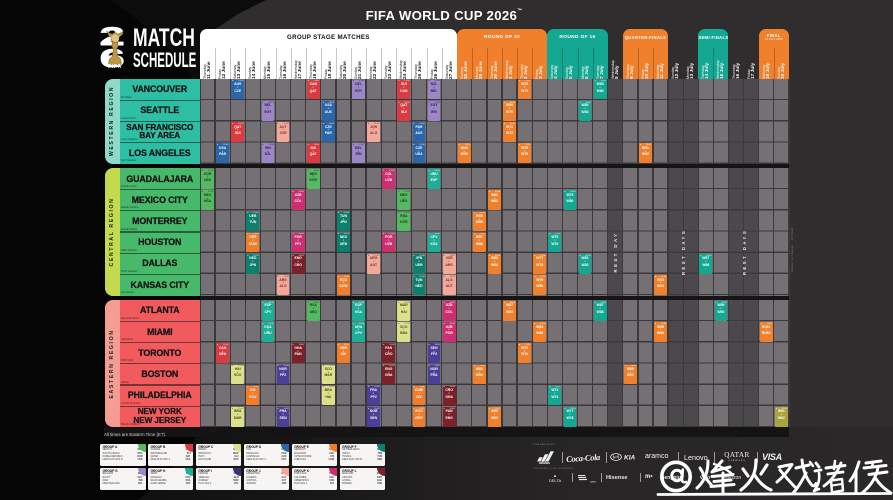 This screenshot has width=893, height=500. I want to click on svg-text: adidas, so click(544, 462).